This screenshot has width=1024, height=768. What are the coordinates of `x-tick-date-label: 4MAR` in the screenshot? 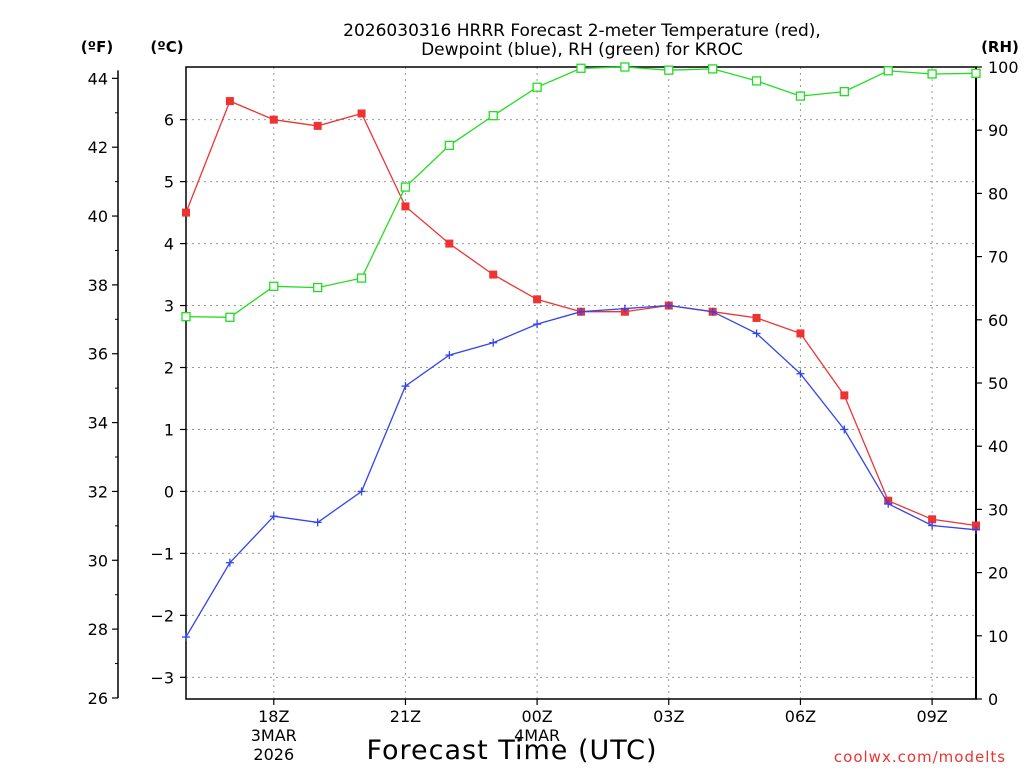 It's located at (537, 735).